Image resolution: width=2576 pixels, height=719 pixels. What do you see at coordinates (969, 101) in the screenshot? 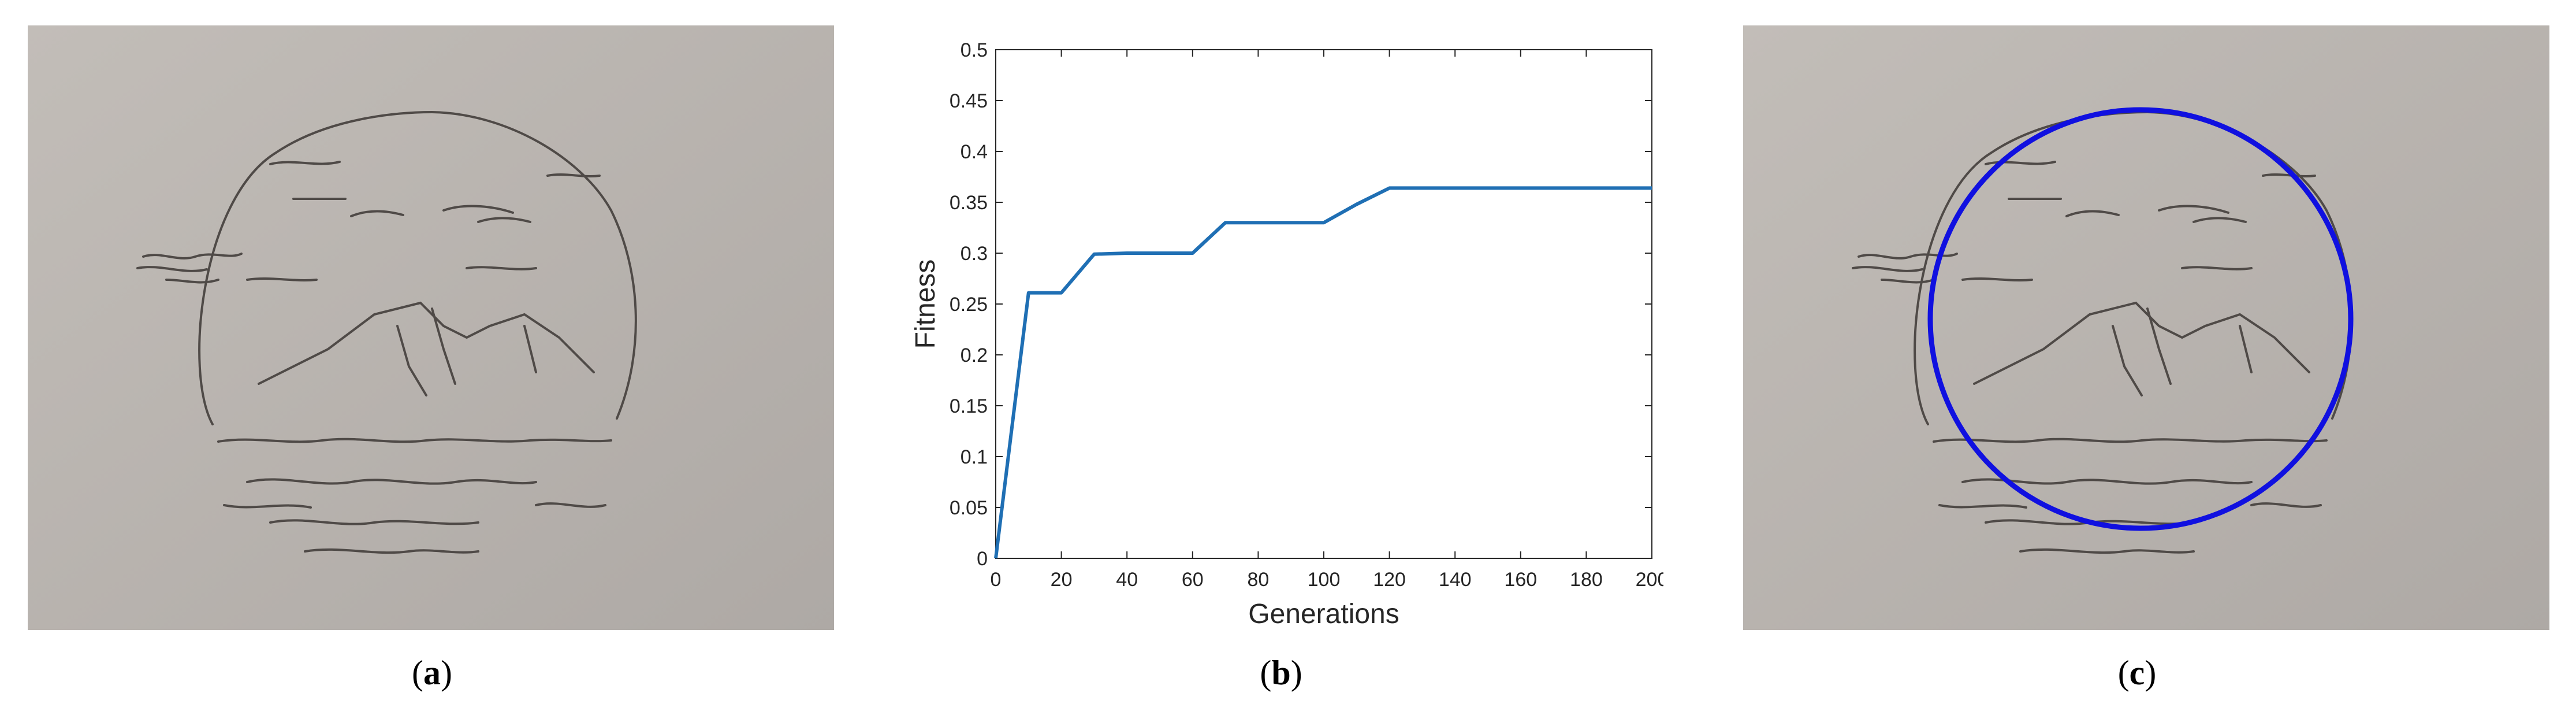
I see `y-tick-label: 0.45` at bounding box center [969, 101].